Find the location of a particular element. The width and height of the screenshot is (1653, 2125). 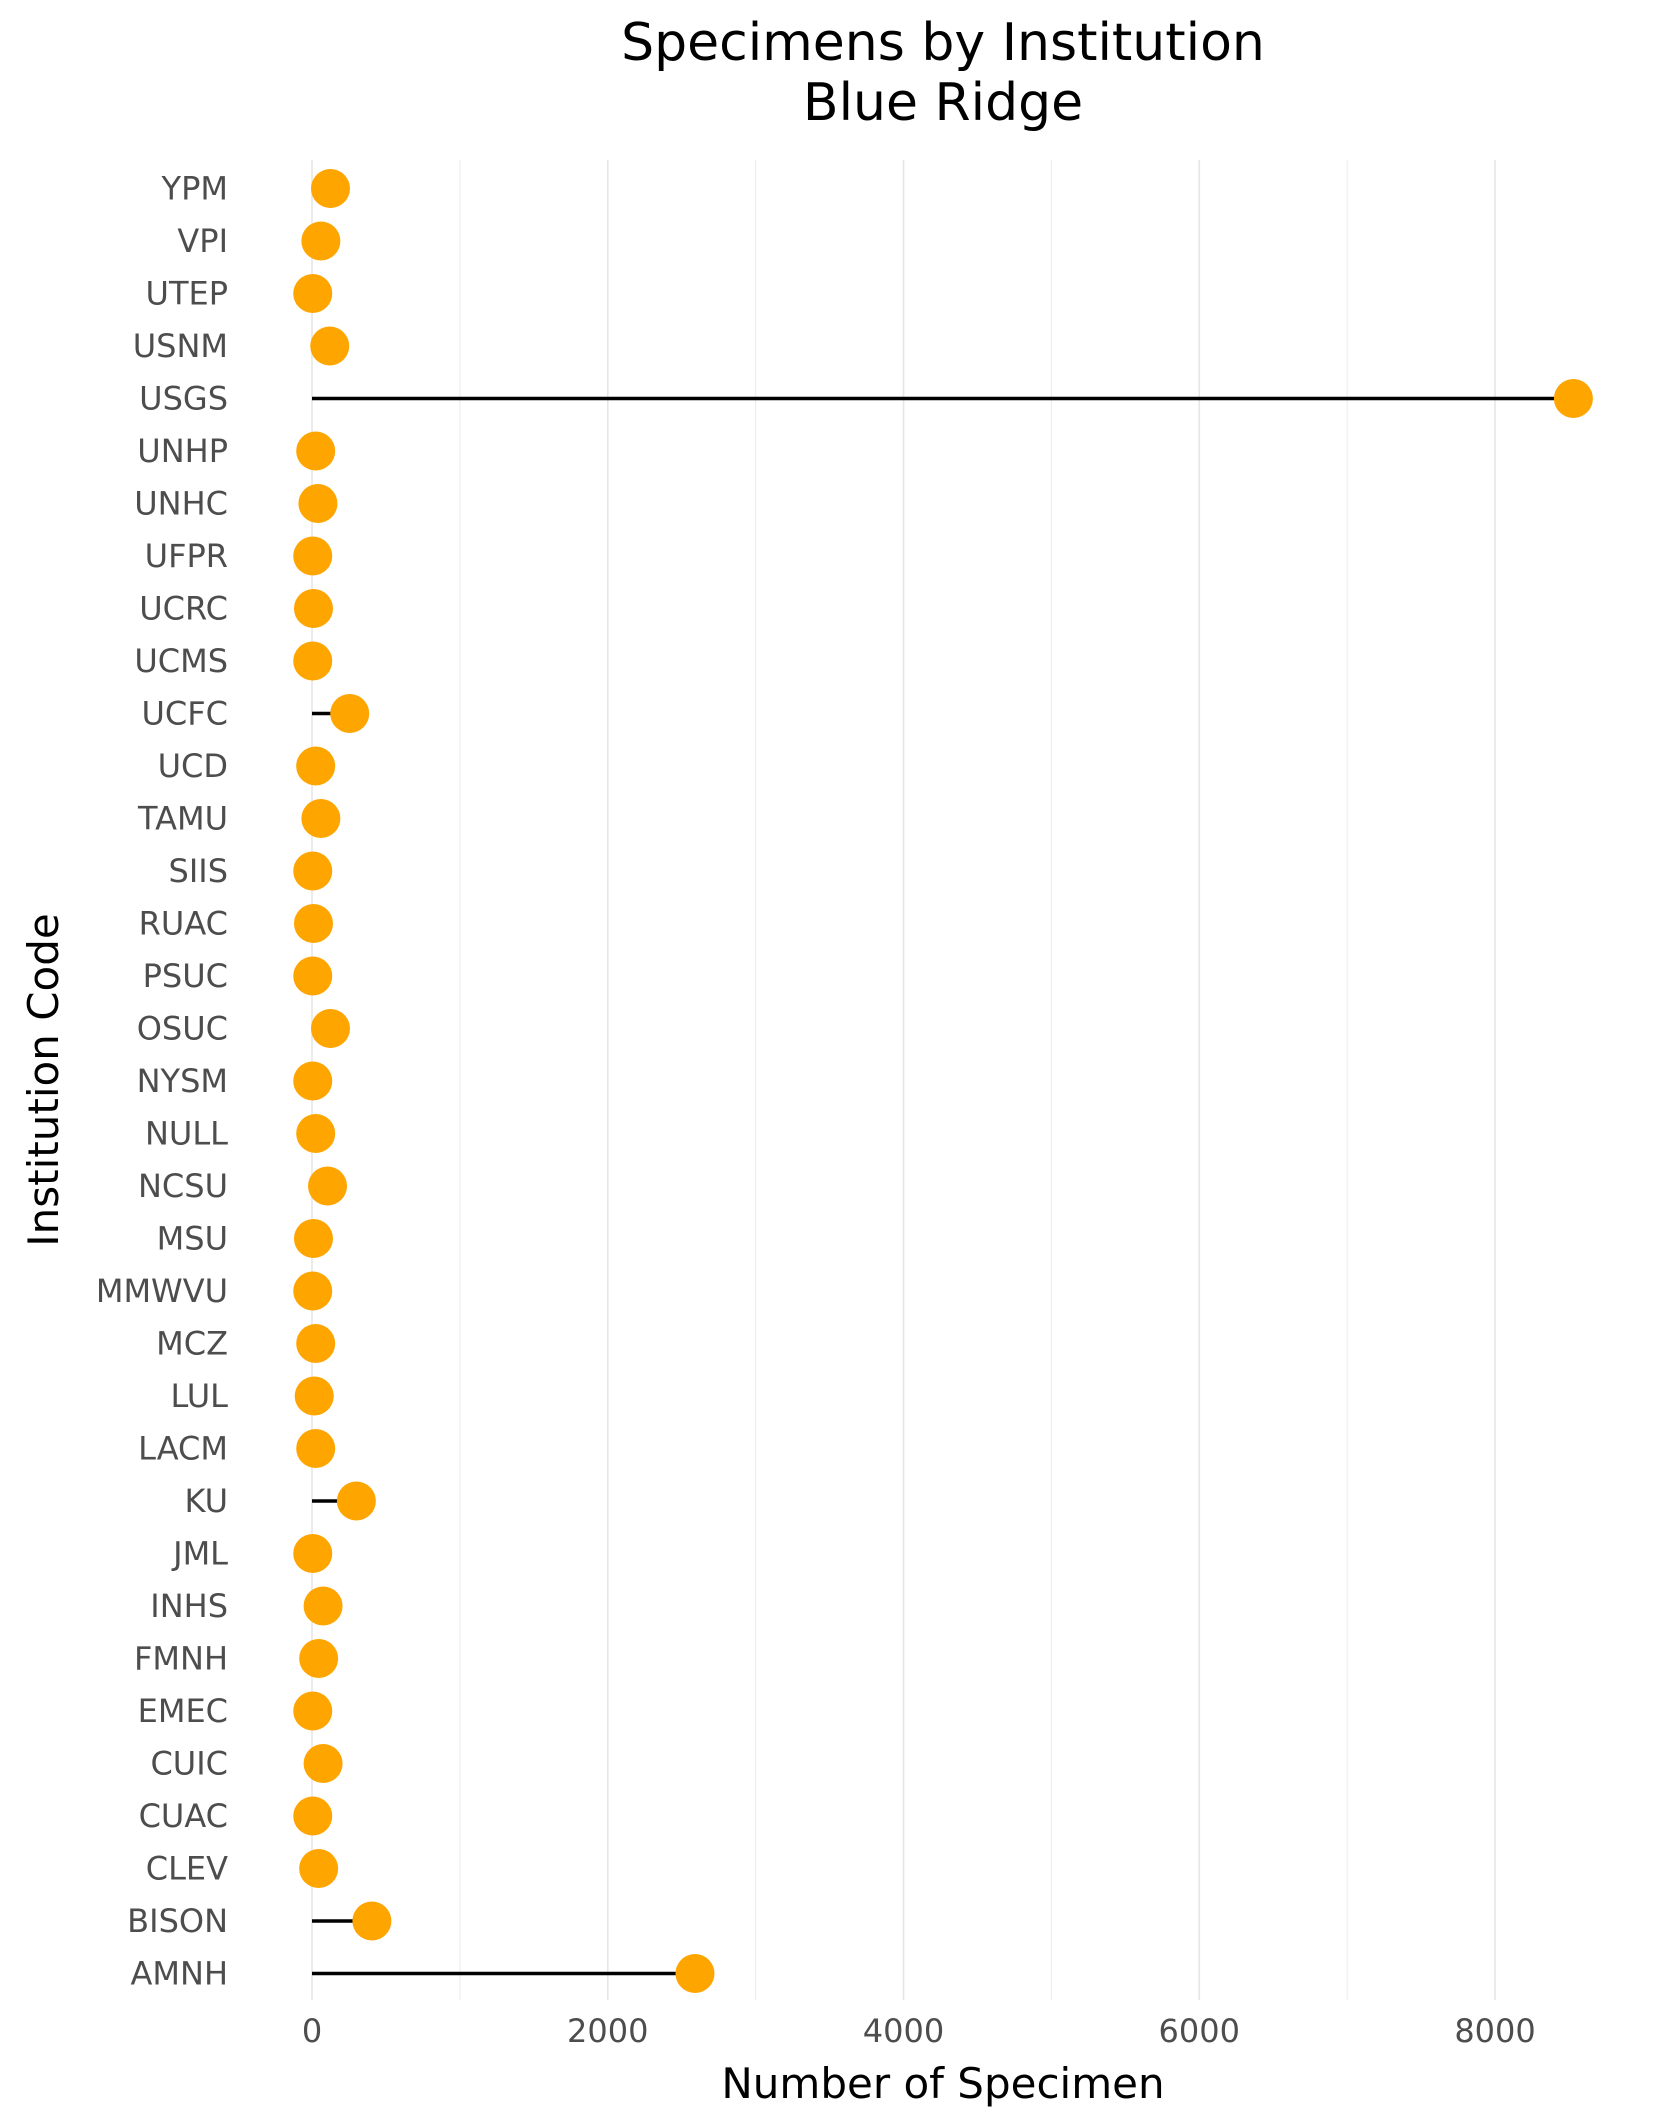

point-osuc is located at coordinates (330, 1028).